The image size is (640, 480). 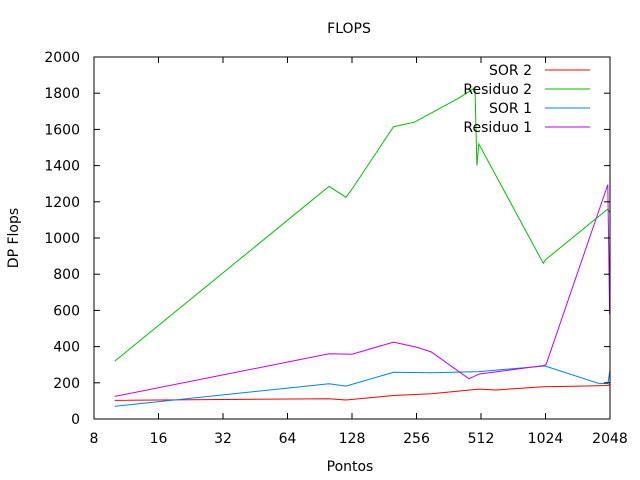 What do you see at coordinates (62, 167) in the screenshot?
I see `y-tick-label: 1400` at bounding box center [62, 167].